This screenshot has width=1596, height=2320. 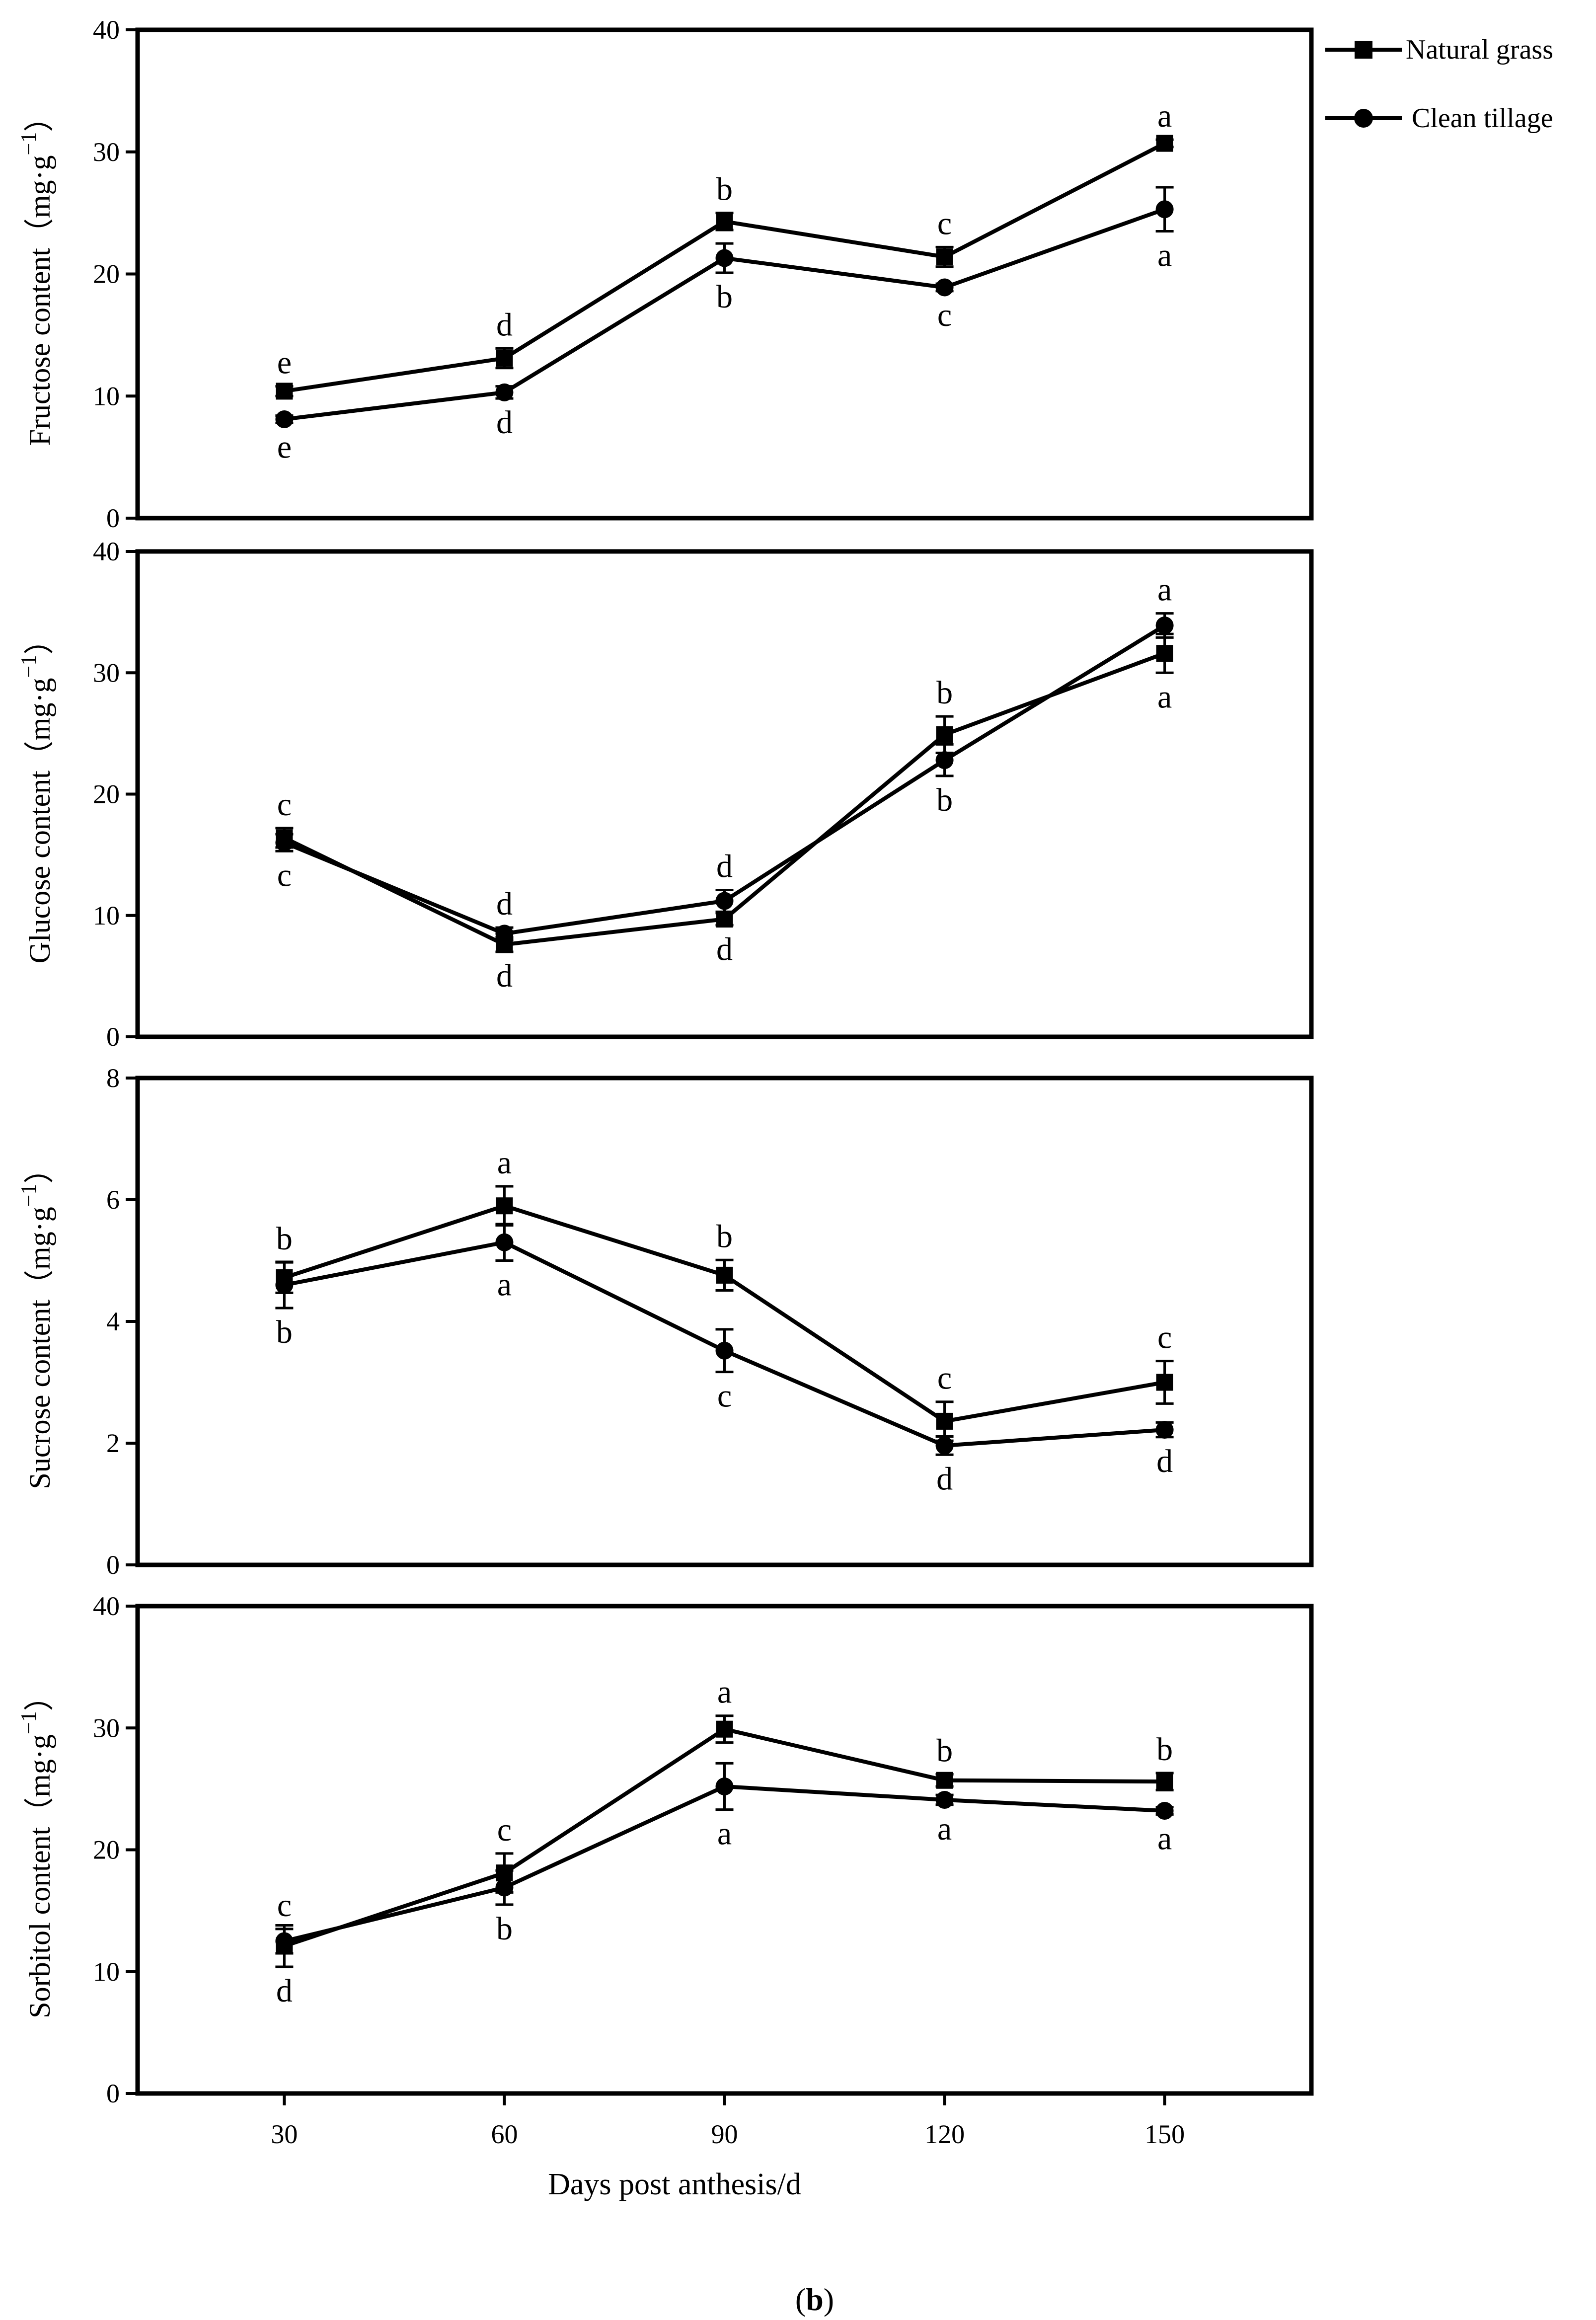 I want to click on y-axis-label: Sucrose content（mg·g−1）, so click(x=36, y=1321).